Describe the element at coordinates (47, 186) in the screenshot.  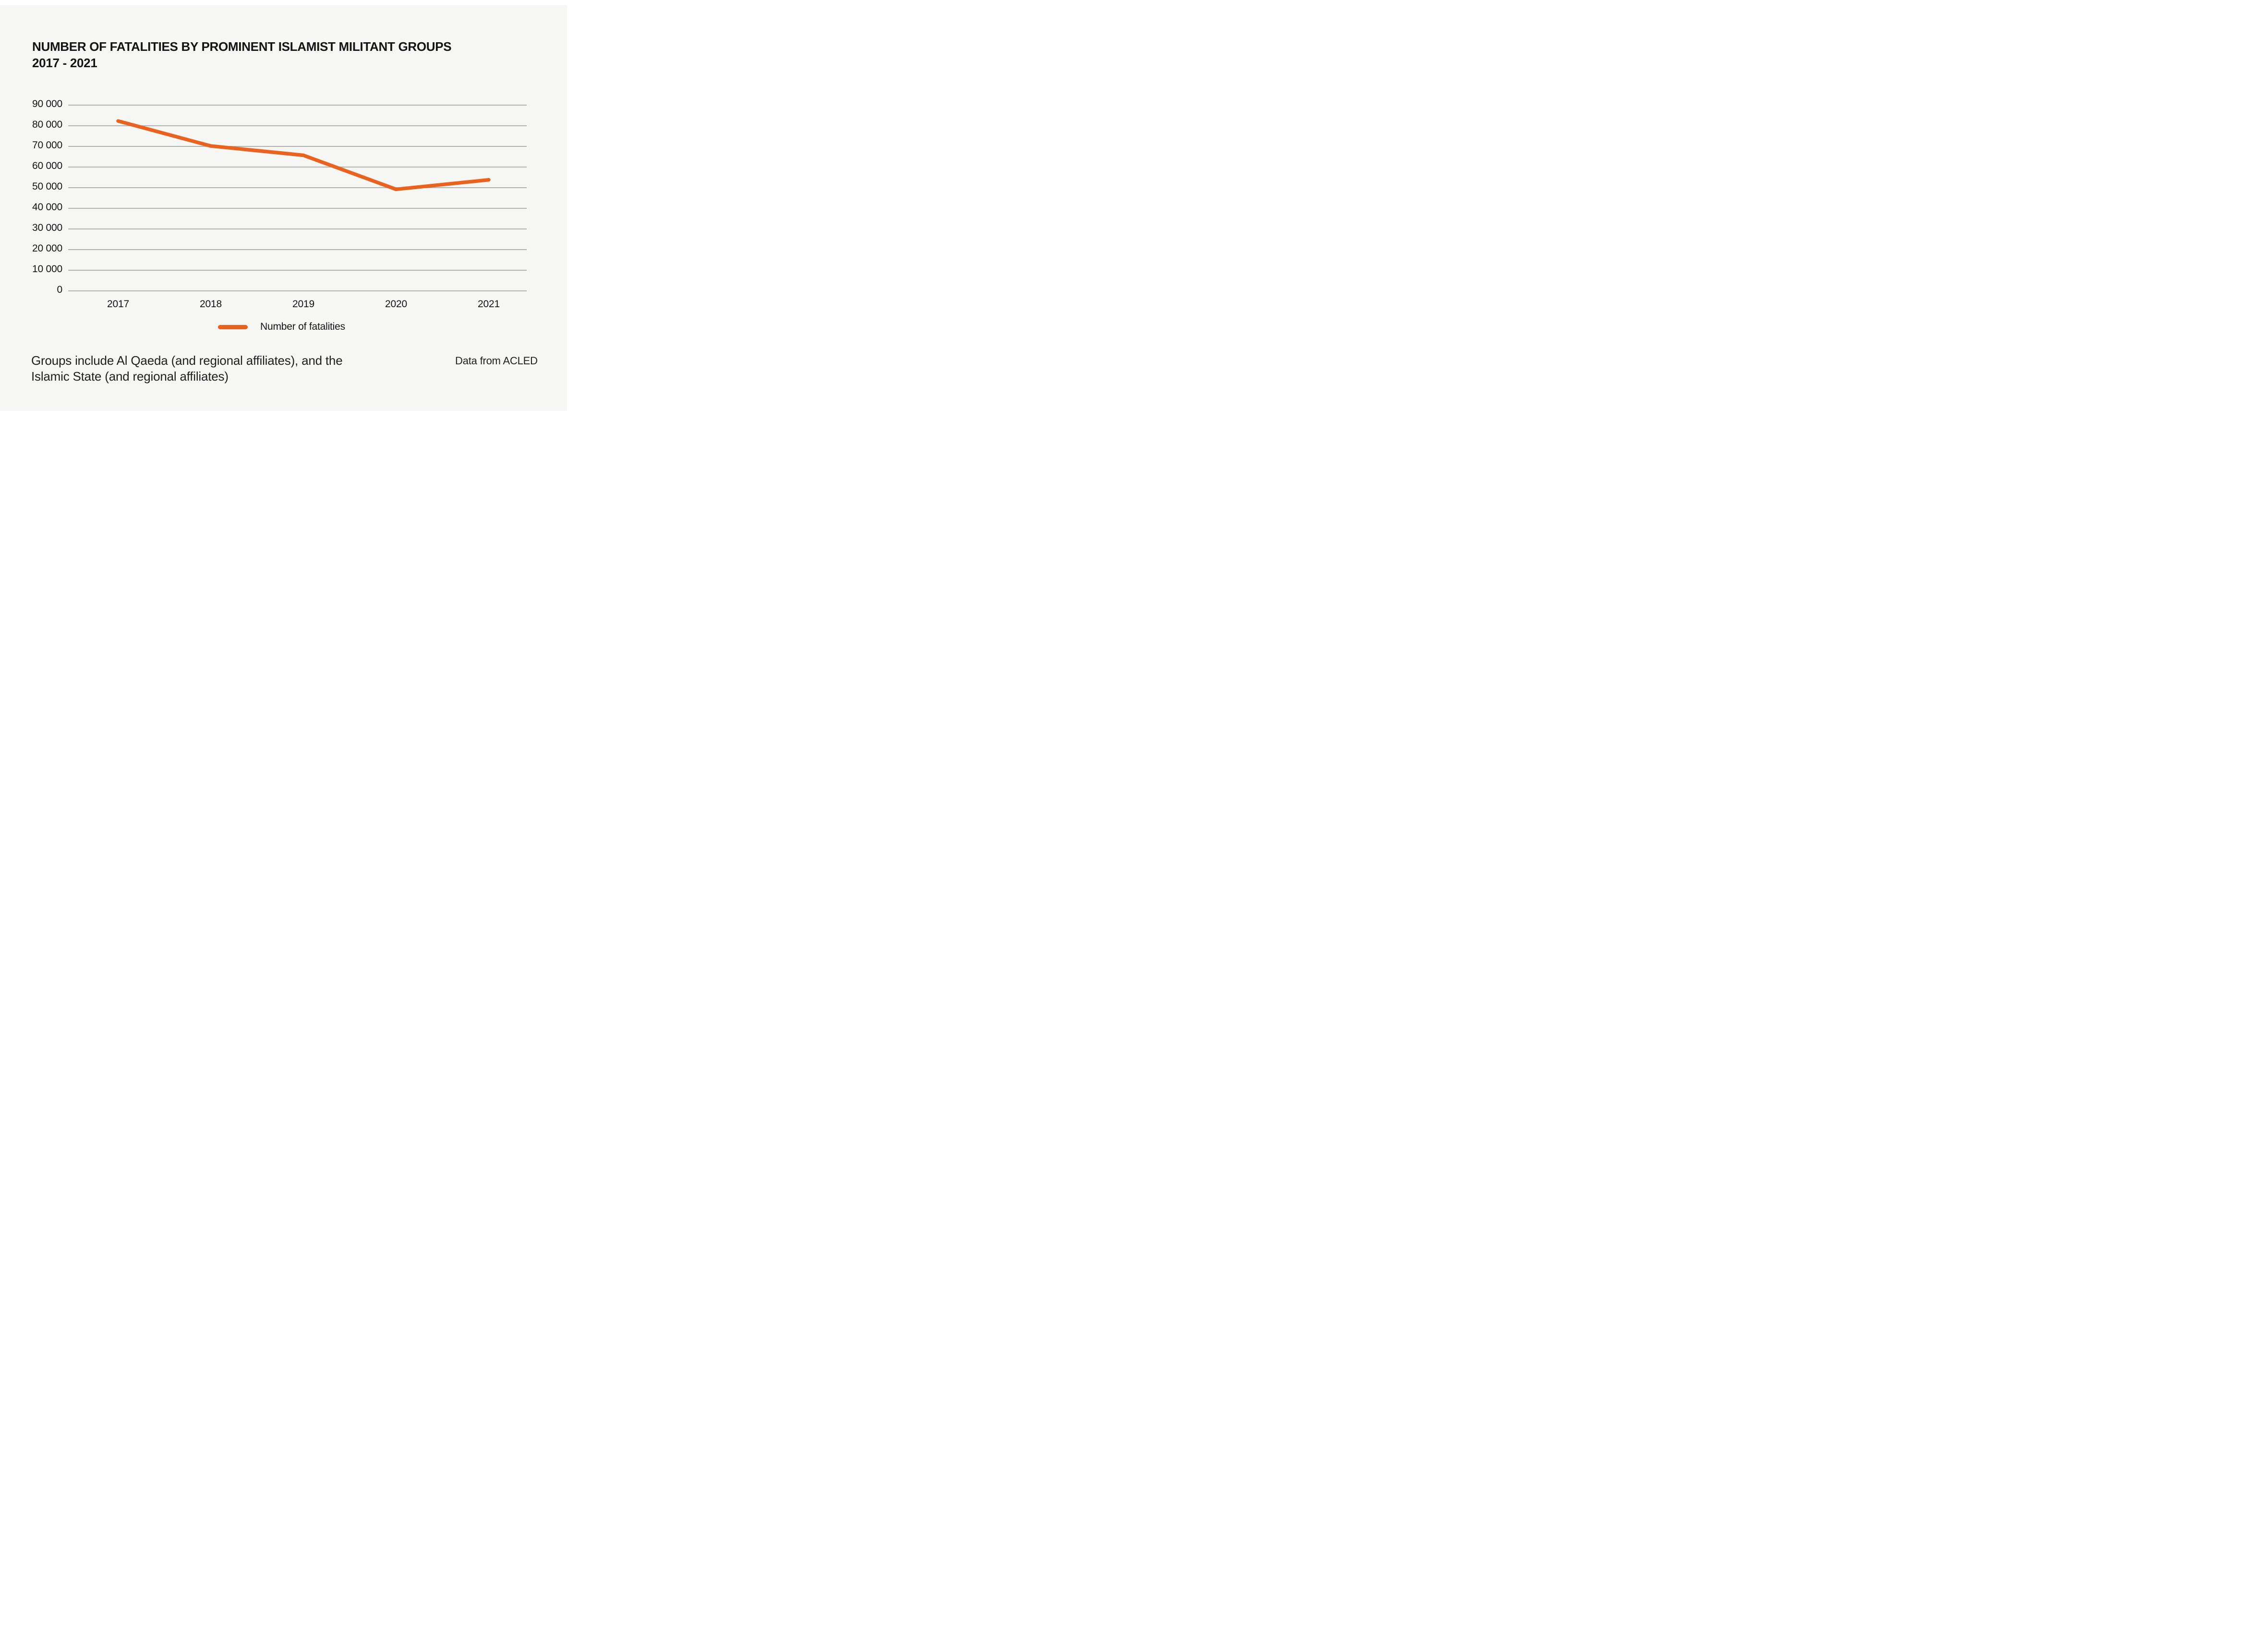
I see `y-axis-tick-label: 50 000` at that location.